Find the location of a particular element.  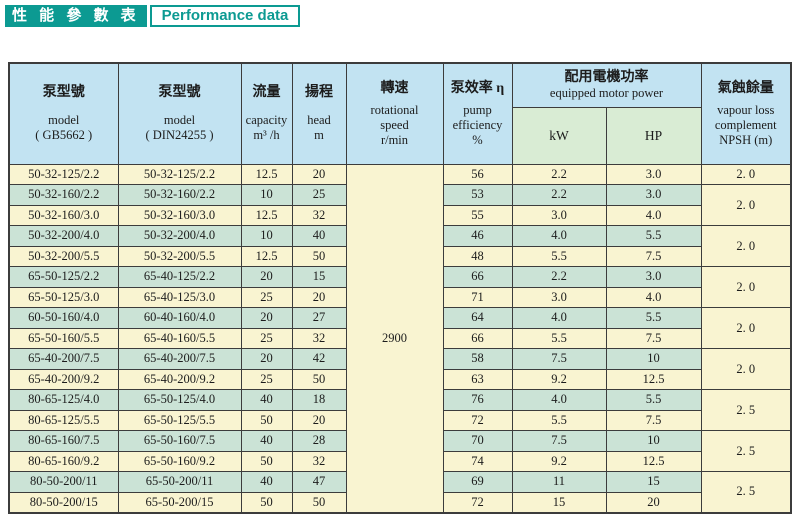

cell-model-din: 65-40-200/9.2 is located at coordinates (179, 379).